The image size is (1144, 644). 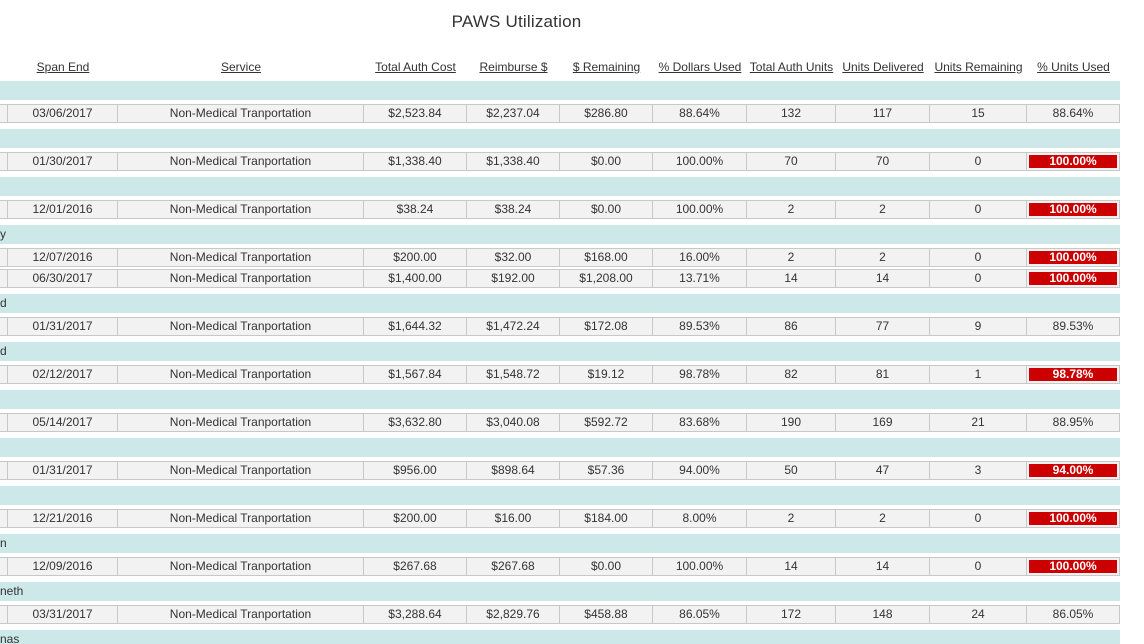 What do you see at coordinates (513, 374) in the screenshot?
I see `table-cell: $1,548.72` at bounding box center [513, 374].